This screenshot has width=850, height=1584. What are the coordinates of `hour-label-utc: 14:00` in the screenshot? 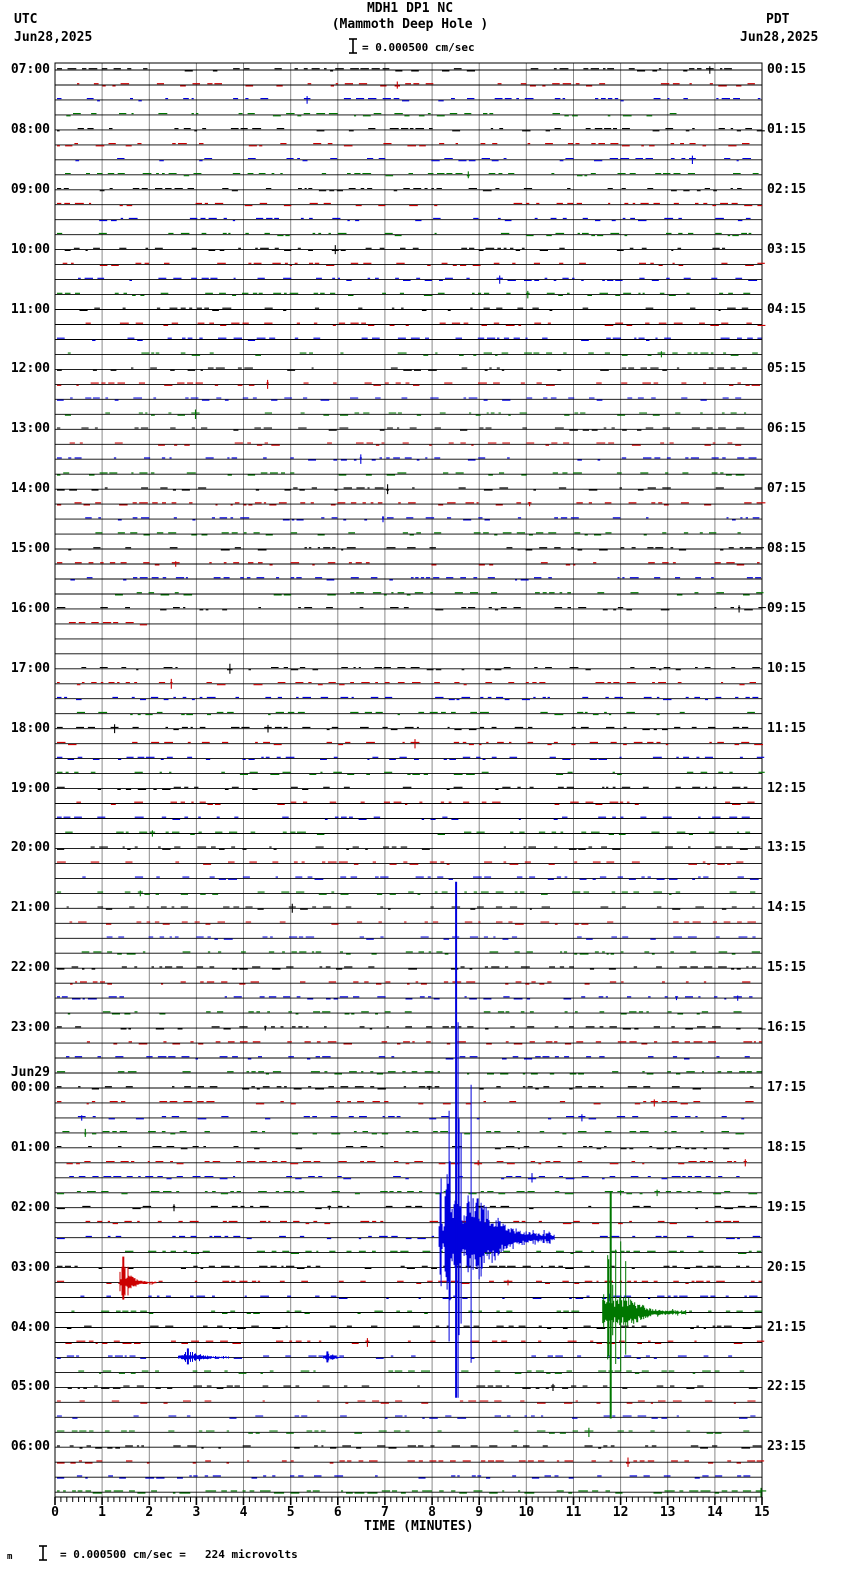 It's located at (30, 489).